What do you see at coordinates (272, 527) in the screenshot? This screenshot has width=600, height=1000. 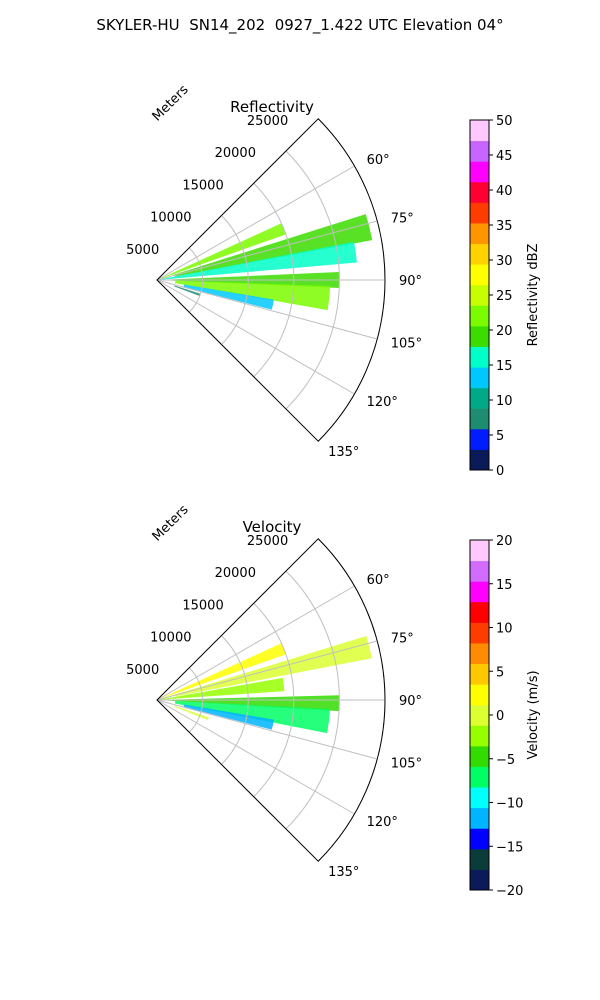 I see `panel-title: Velocity` at bounding box center [272, 527].